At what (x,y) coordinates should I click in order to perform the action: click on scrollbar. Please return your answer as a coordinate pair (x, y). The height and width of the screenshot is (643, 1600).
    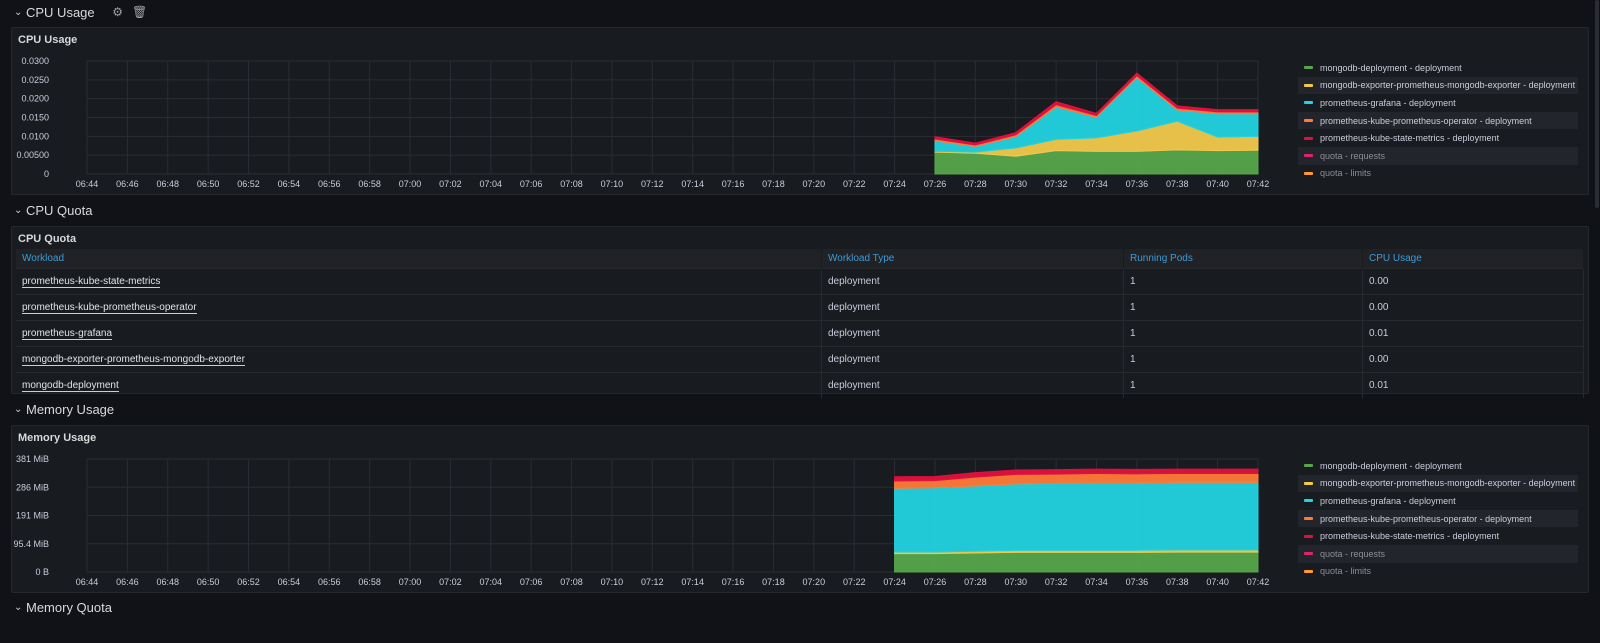
    Looking at the image, I should click on (1597, 321).